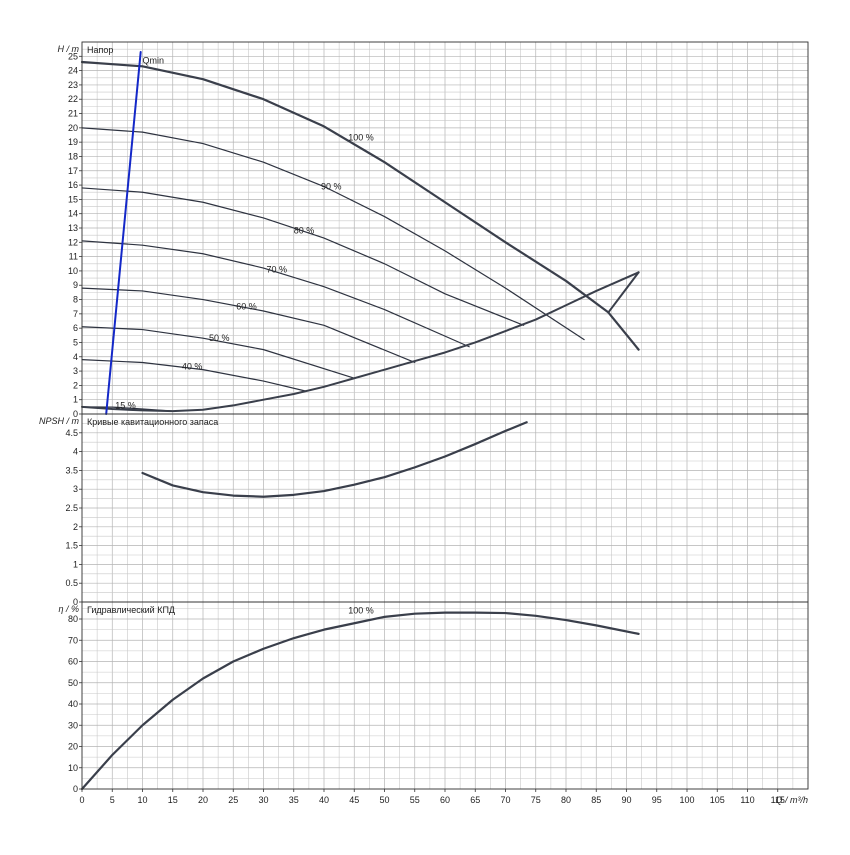 The image size is (850, 855). Describe the element at coordinates (73, 662) in the screenshot. I see `efficiency-y-tick-label: 60` at that location.